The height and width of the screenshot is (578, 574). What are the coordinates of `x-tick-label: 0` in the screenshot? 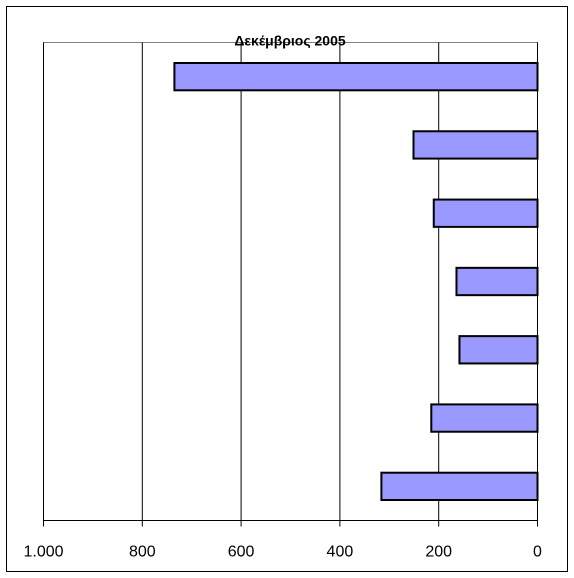 It's located at (537, 552).